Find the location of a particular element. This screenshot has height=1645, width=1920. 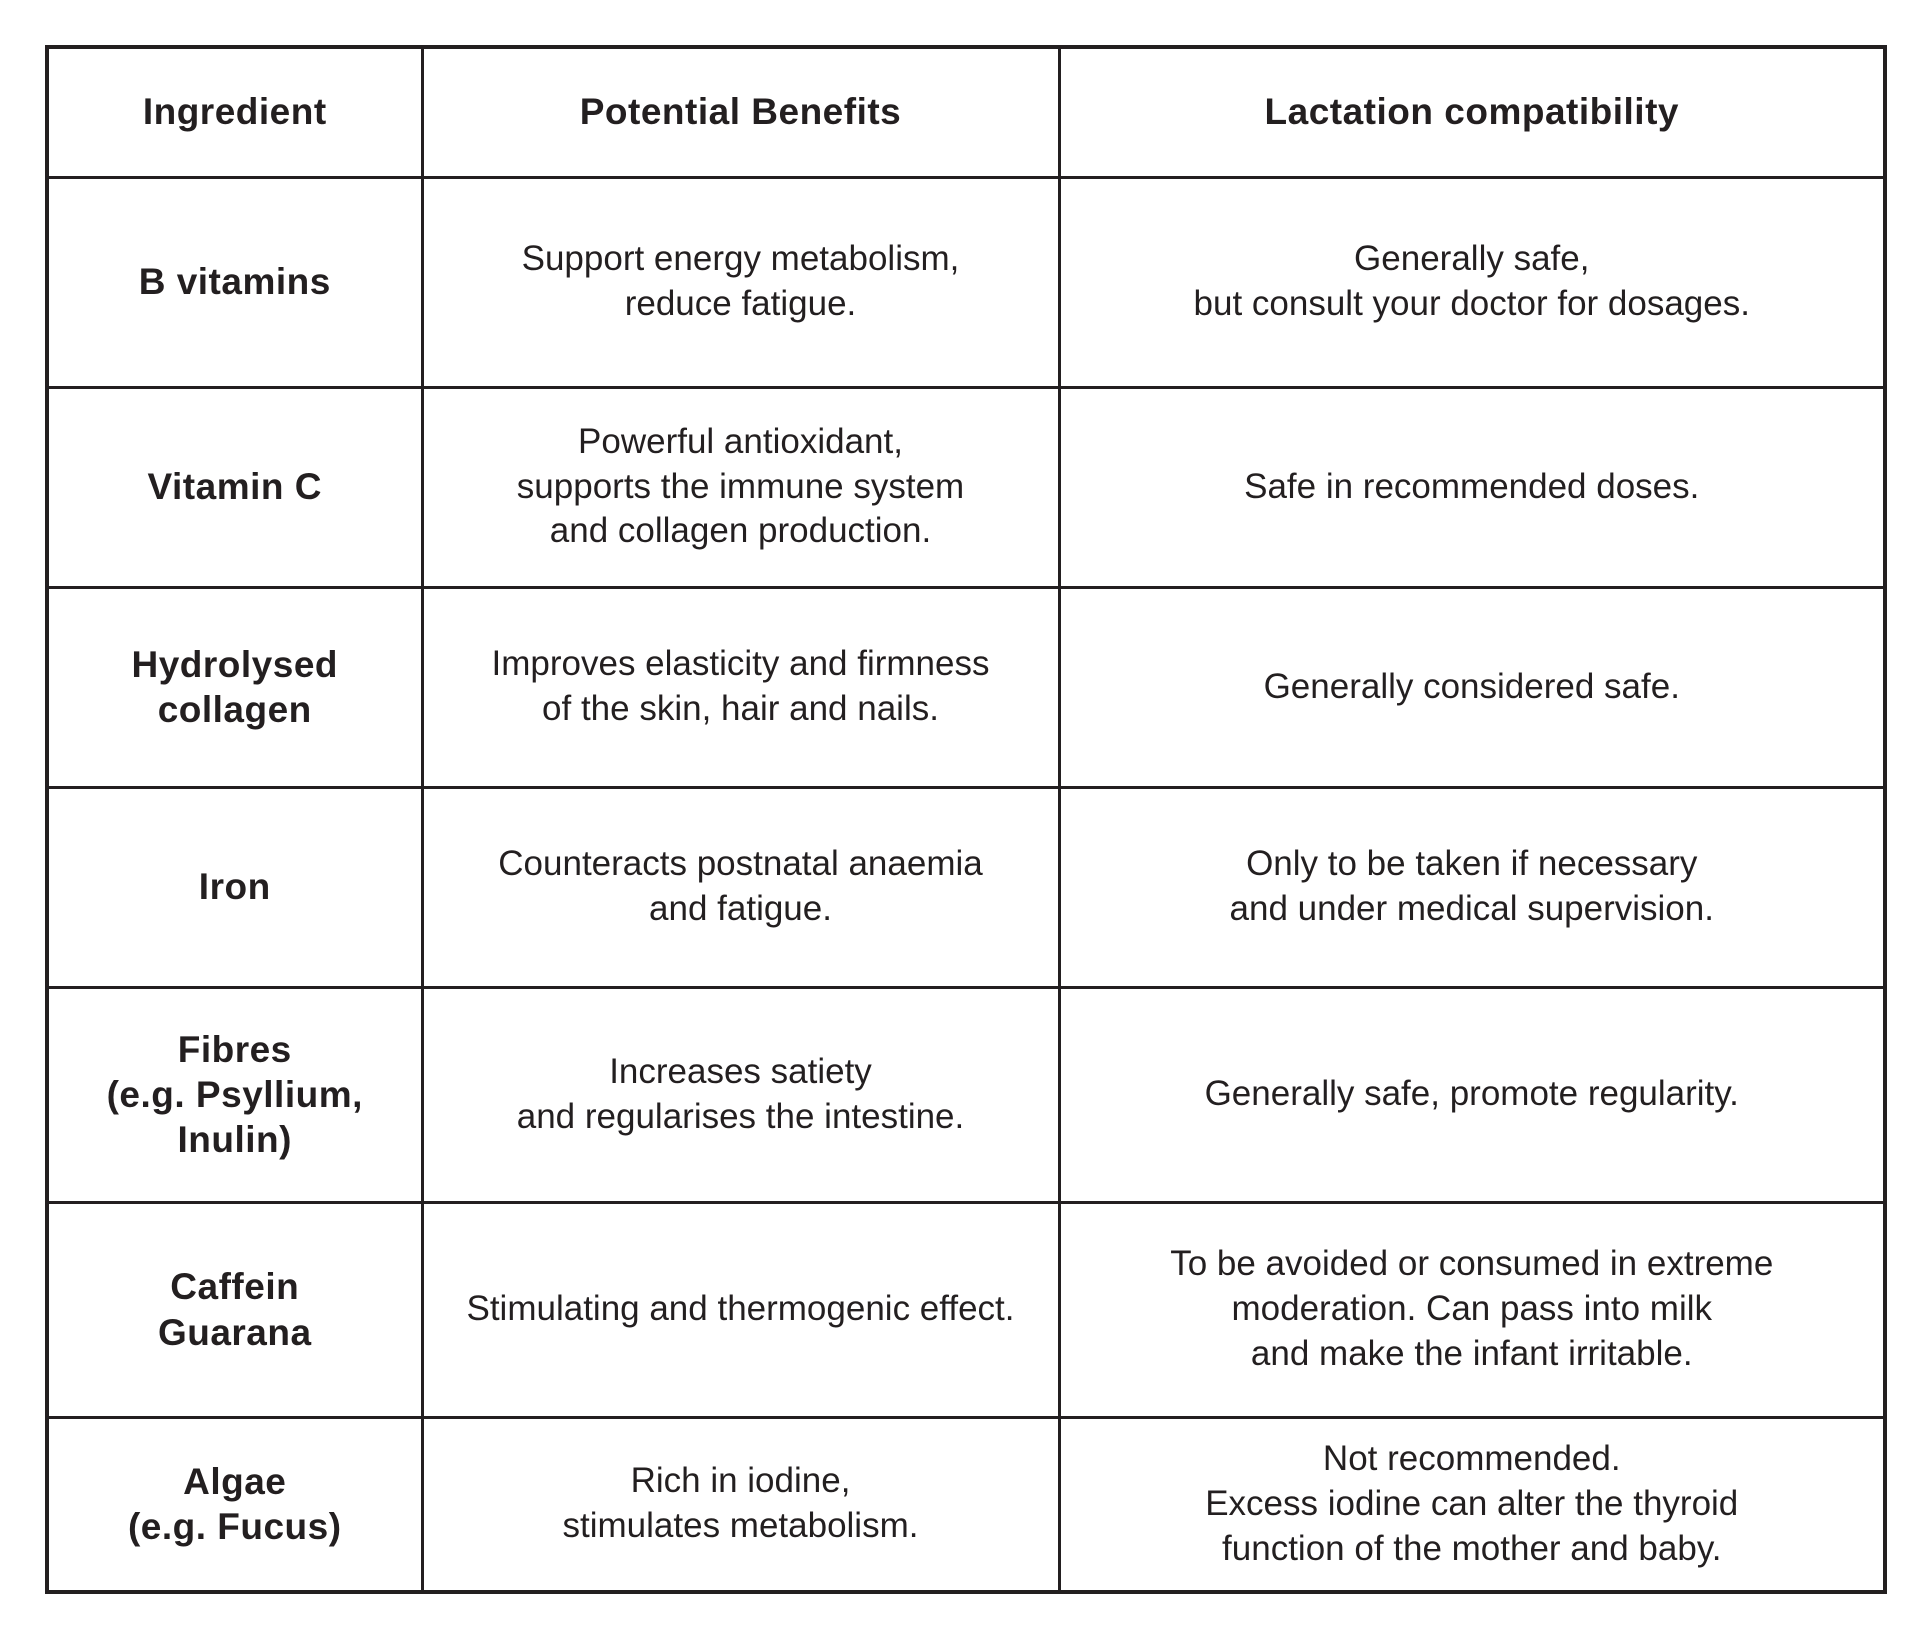

compatibility-text: Generally safe, promote regularity. is located at coordinates (1472, 1094).